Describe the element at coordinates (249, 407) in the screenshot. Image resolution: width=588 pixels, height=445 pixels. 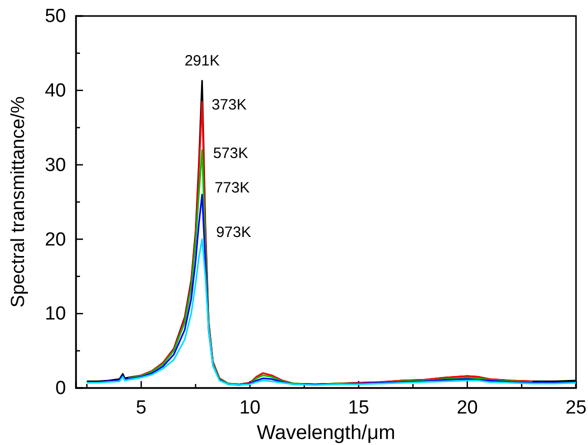
I see `x-tick-label: 10` at that location.